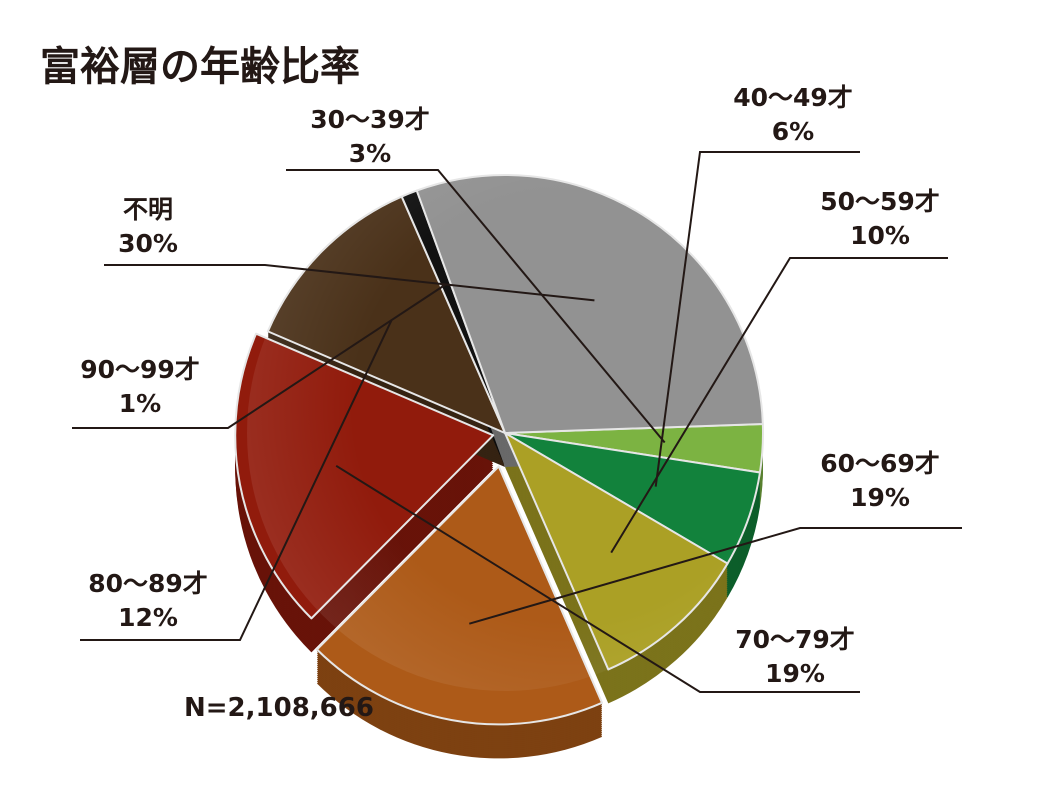  Describe the element at coordinates (880, 201) in the screenshot. I see `slice-label-2: 50～59才` at that location.